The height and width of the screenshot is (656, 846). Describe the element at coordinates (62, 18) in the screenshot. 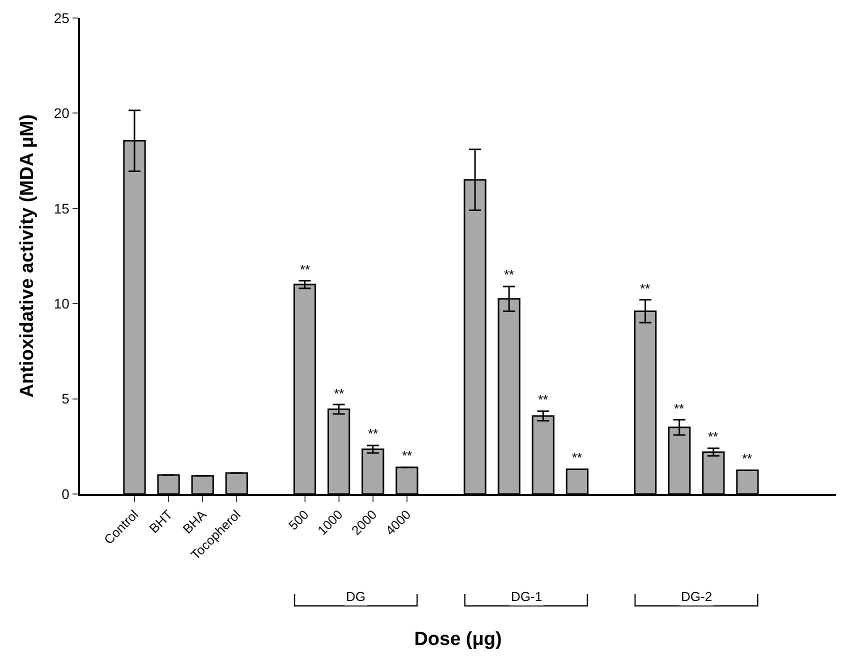

I see `y-tick-label: 25` at that location.